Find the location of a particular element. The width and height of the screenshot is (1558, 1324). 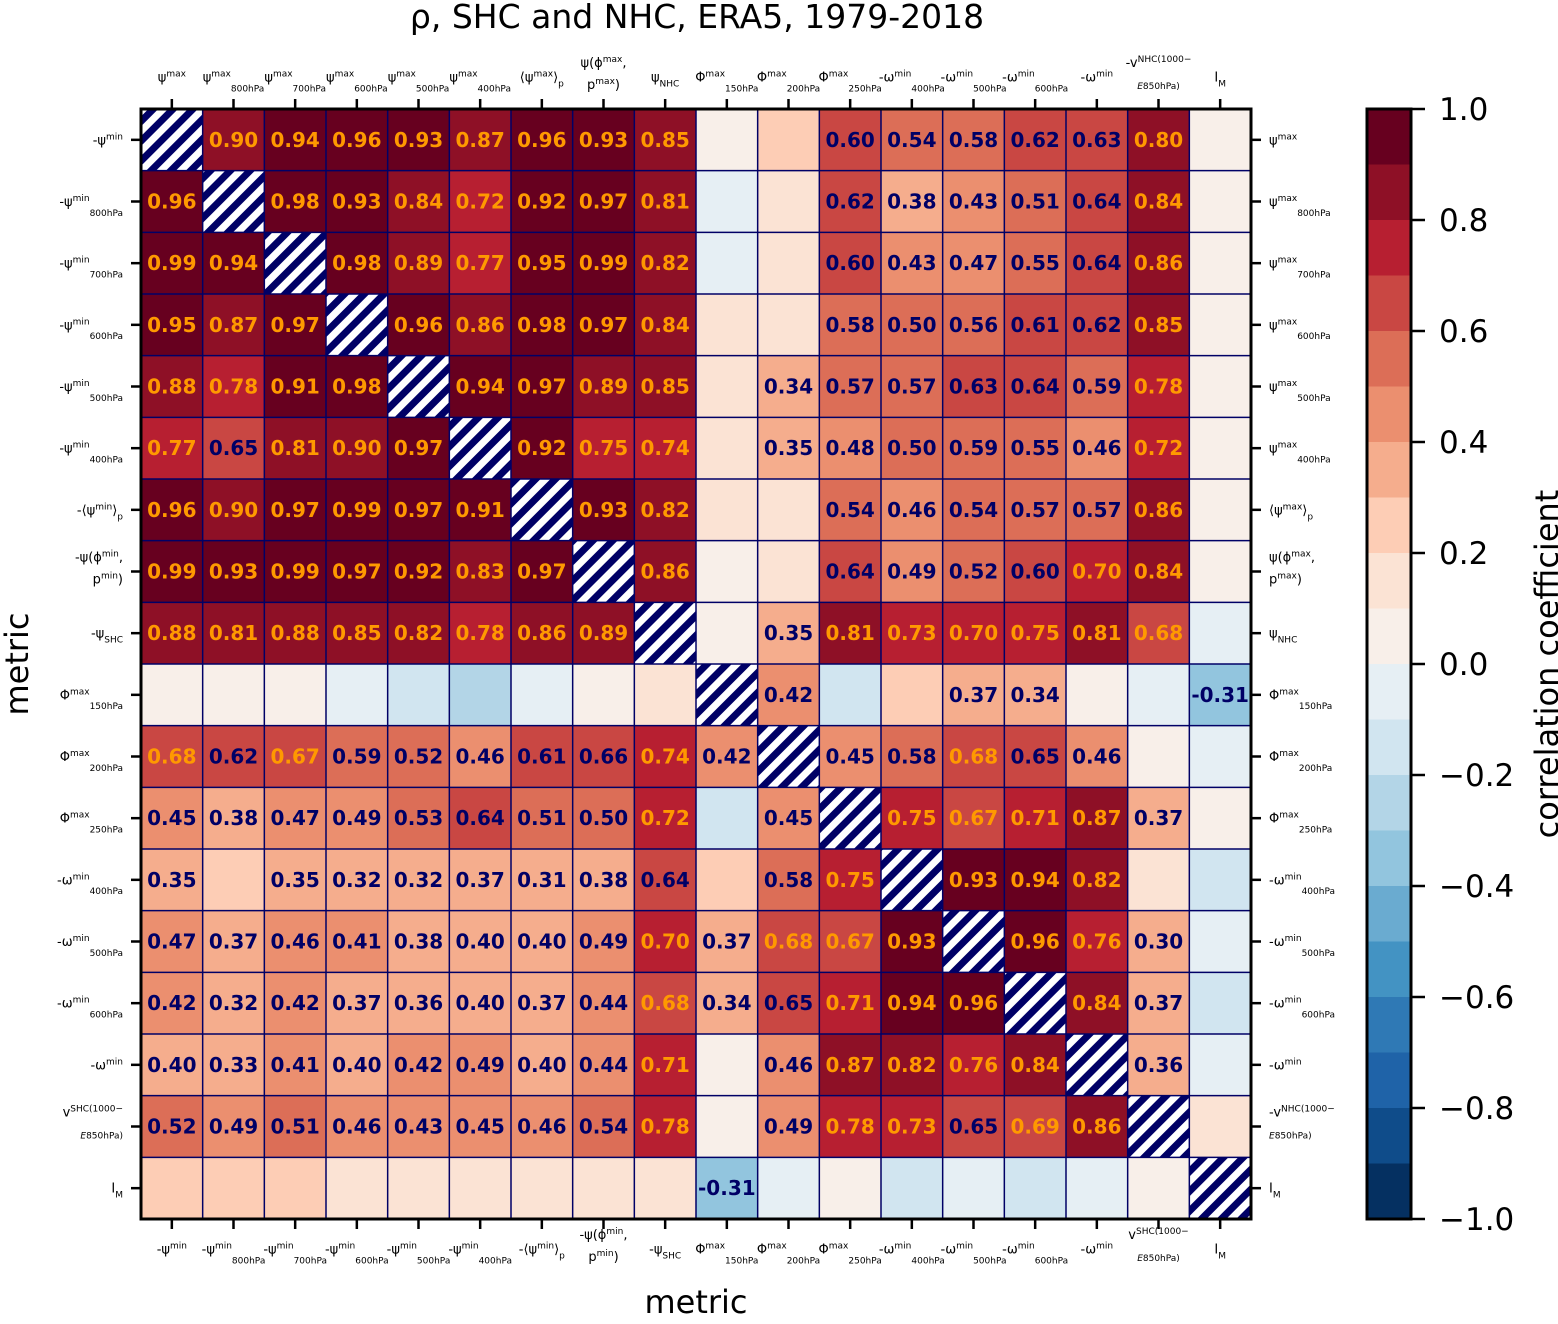

cell-value-label: 0.77 is located at coordinates (171, 448).